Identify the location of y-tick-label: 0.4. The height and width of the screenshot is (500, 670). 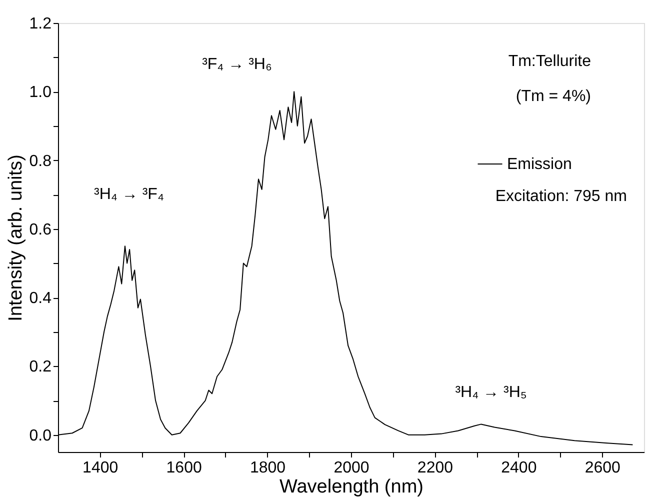
(40, 299).